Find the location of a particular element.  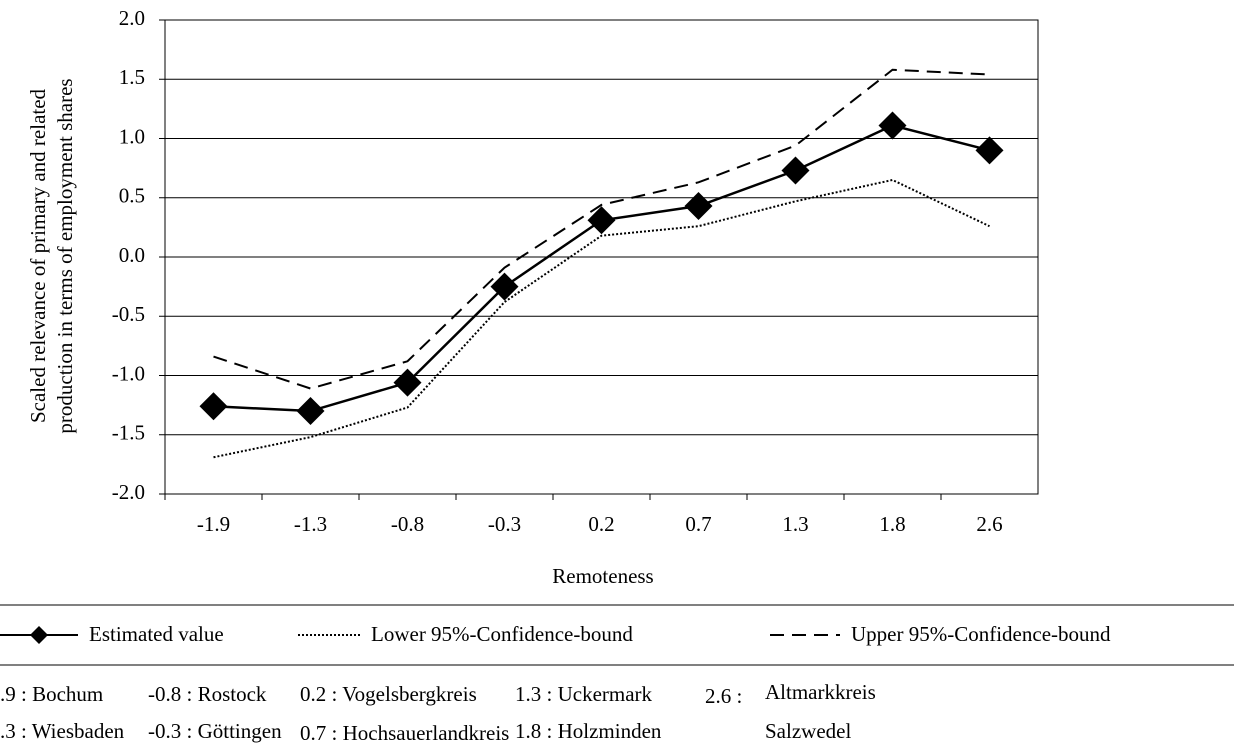

y-tick-label: 2.0 is located at coordinates (132, 18).